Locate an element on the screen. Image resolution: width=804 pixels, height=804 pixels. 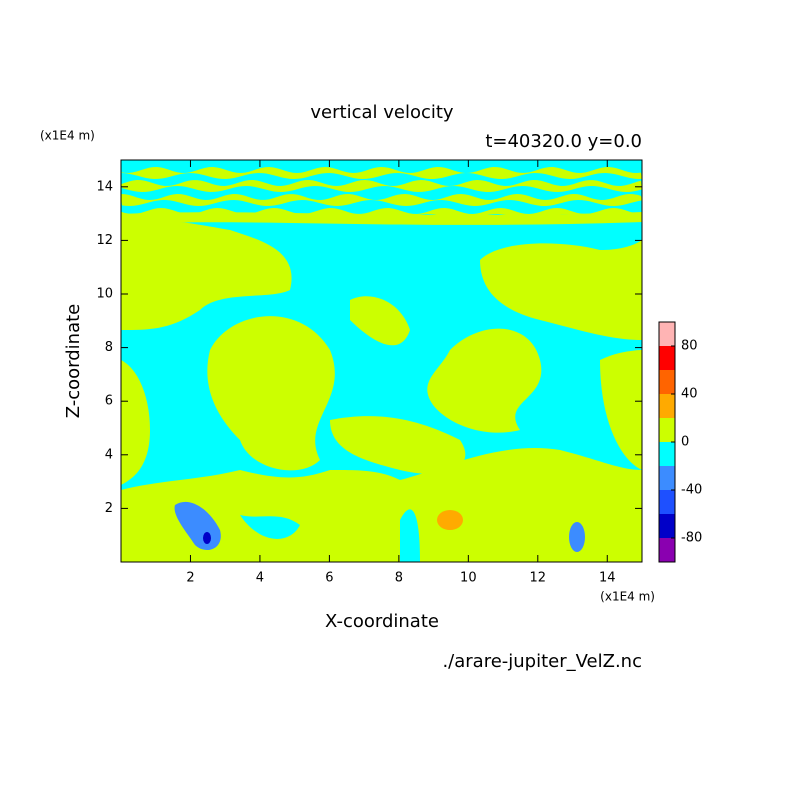
colorbar-tick-label: 0 is located at coordinates (685, 442).